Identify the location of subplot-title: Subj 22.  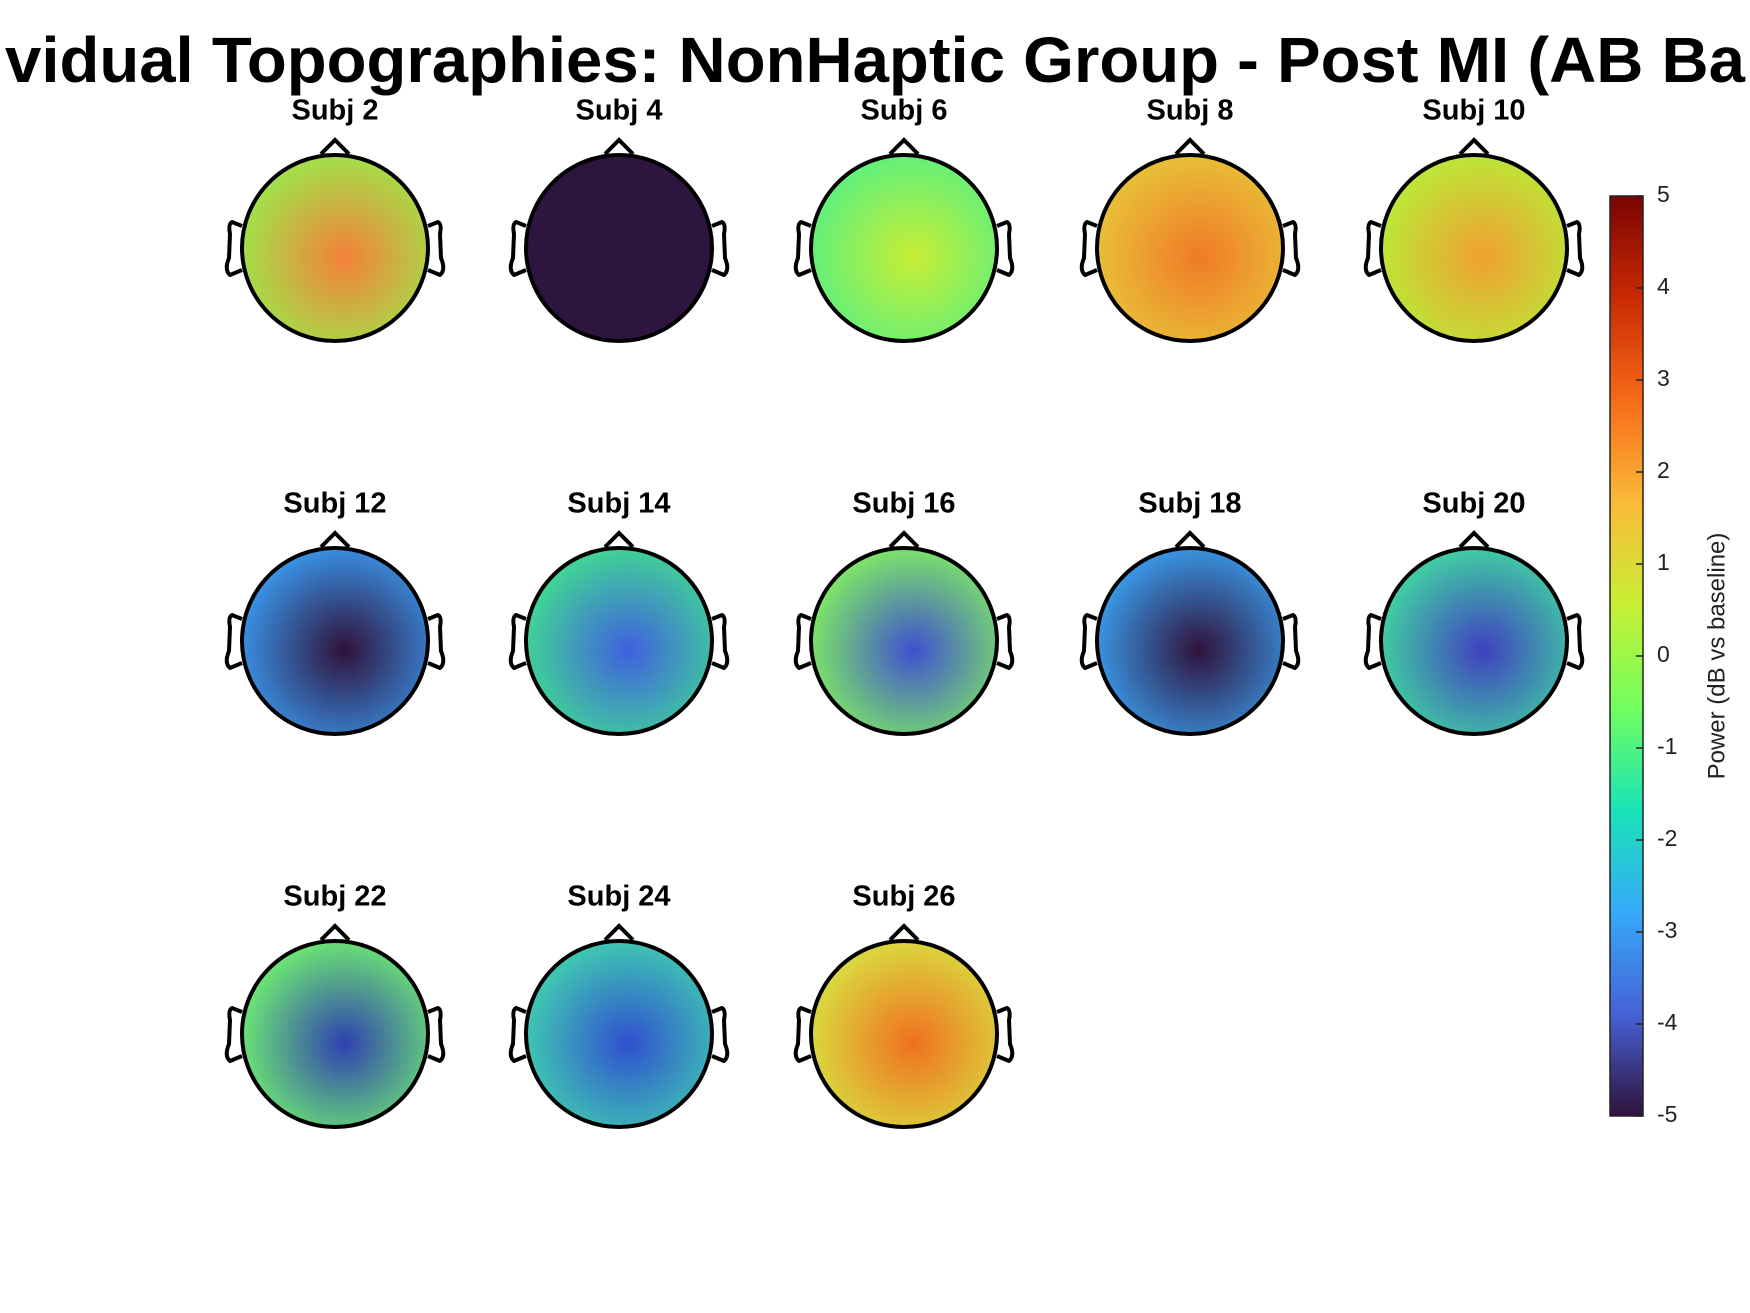
(334, 897).